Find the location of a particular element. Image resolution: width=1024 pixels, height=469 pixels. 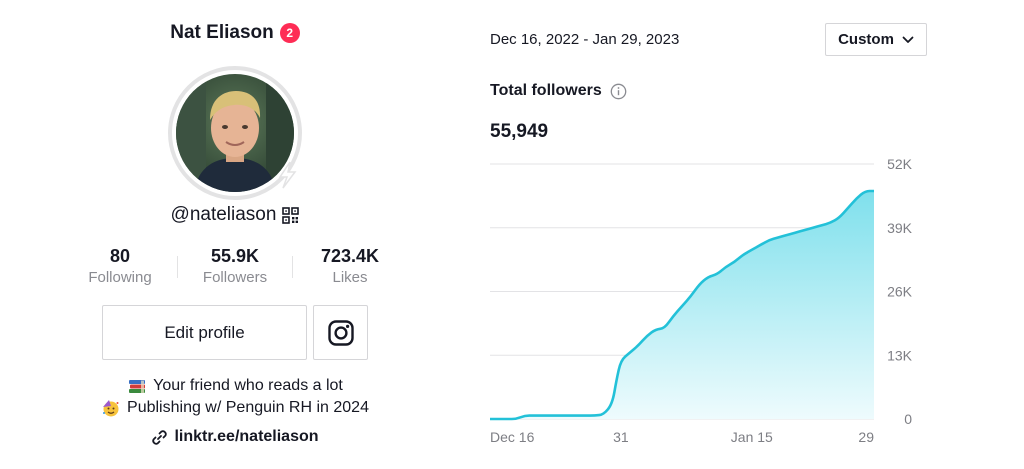

stat-label: Followers is located at coordinates (235, 277).